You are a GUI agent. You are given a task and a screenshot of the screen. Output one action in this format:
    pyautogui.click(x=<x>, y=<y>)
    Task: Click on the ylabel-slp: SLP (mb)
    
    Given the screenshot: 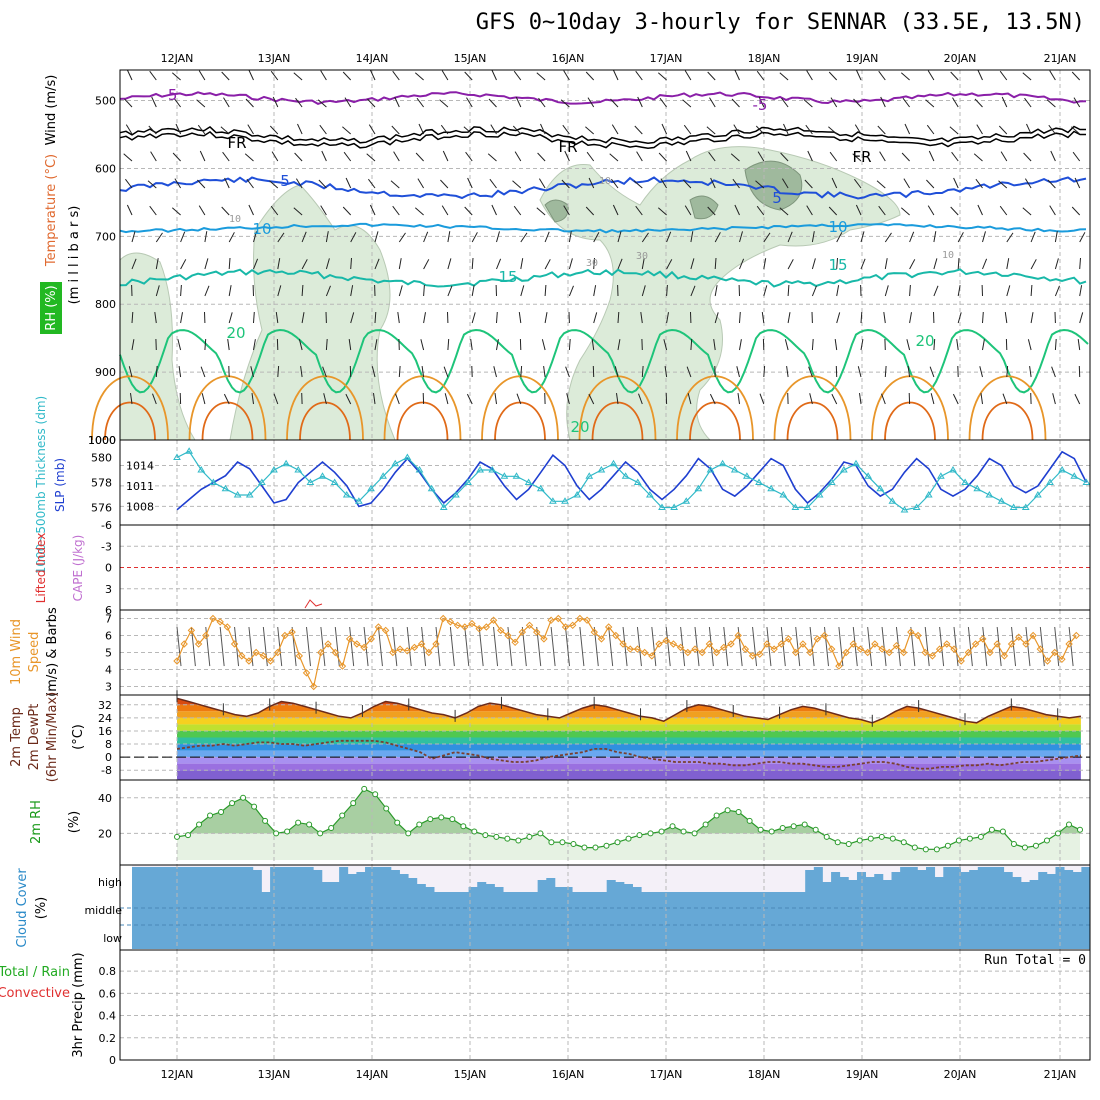 What is the action you would take?
    pyautogui.click(x=60, y=485)
    